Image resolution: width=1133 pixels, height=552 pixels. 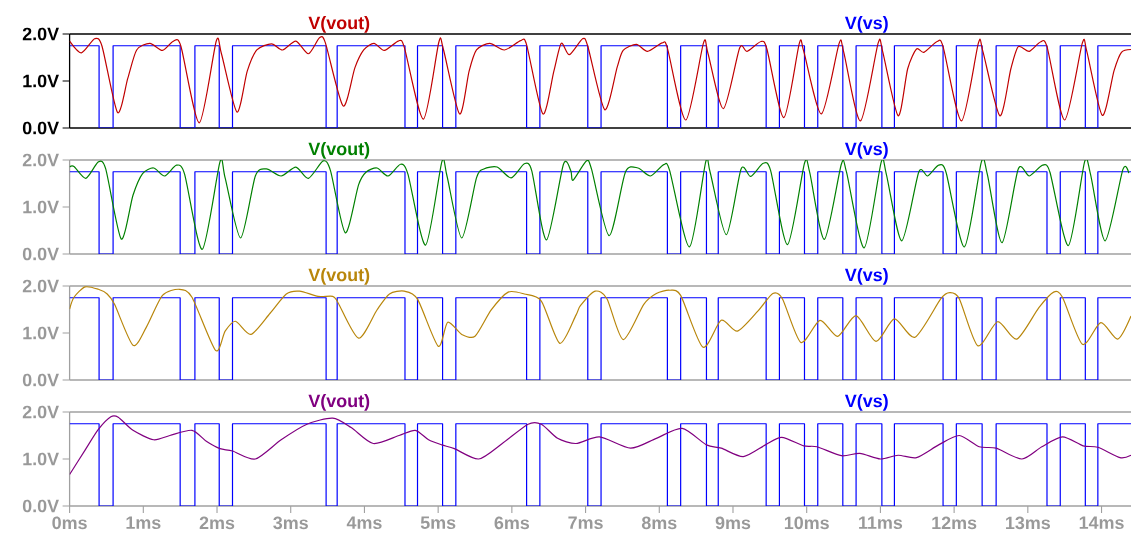 What do you see at coordinates (659, 523) in the screenshot?
I see `x-tick-label: 8ms` at bounding box center [659, 523].